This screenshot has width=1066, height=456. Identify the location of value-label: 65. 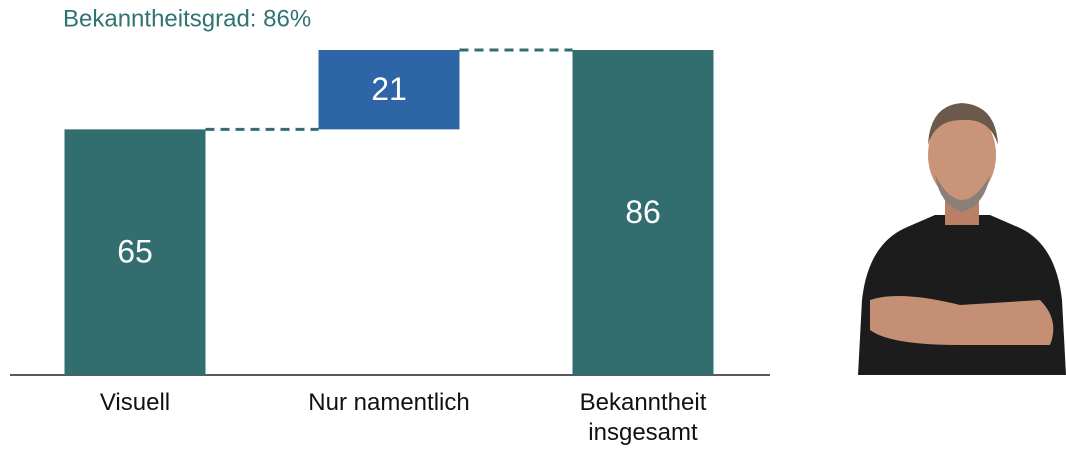
(135, 252).